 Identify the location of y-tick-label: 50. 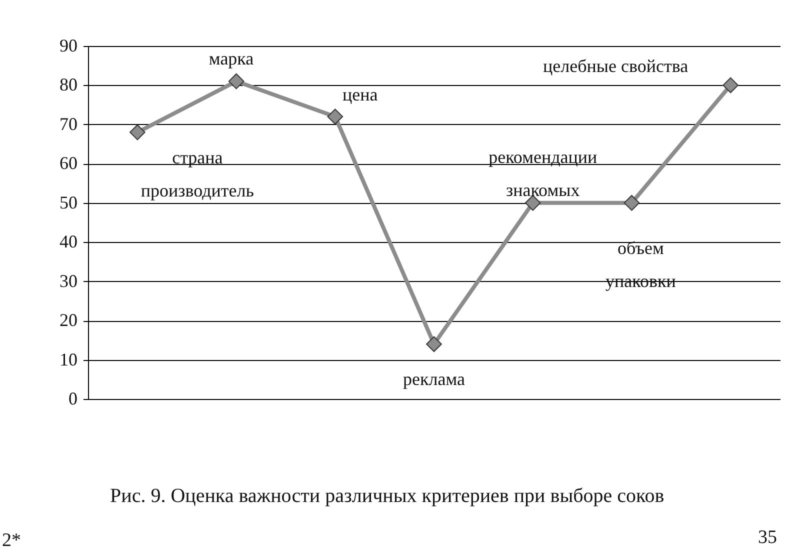
(69, 202).